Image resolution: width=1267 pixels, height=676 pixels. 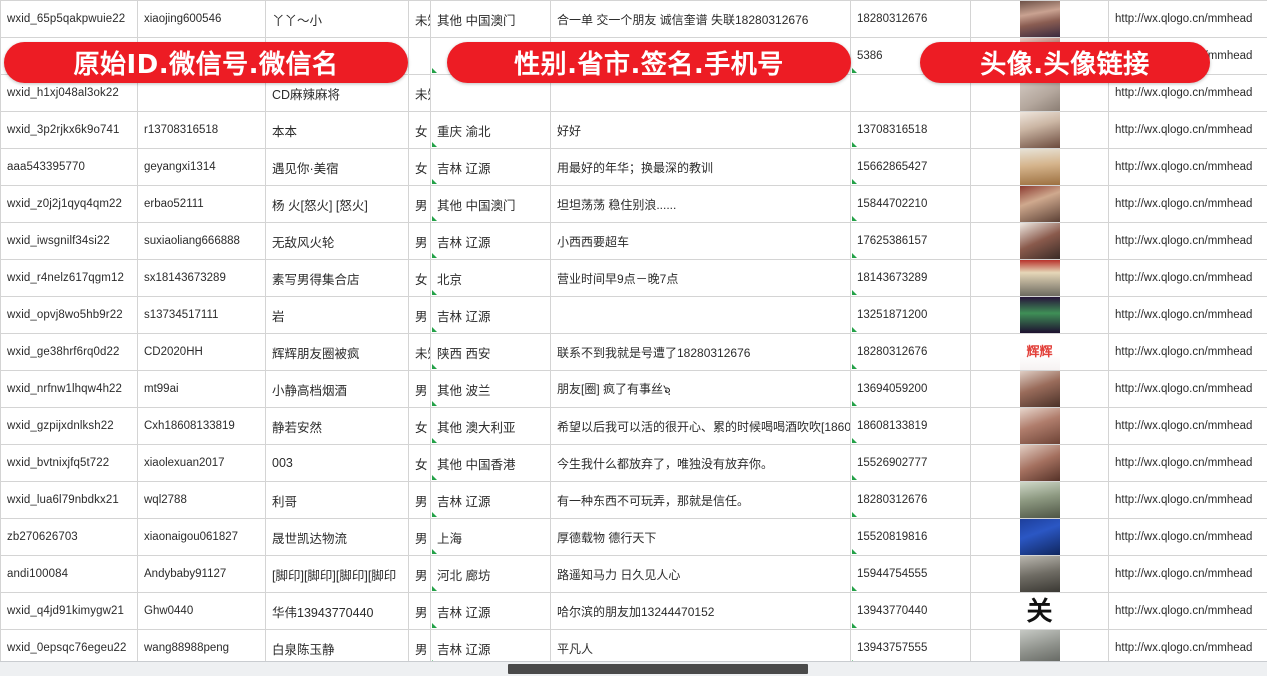 What do you see at coordinates (419, 56) in the screenshot?
I see `cell-gender` at bounding box center [419, 56].